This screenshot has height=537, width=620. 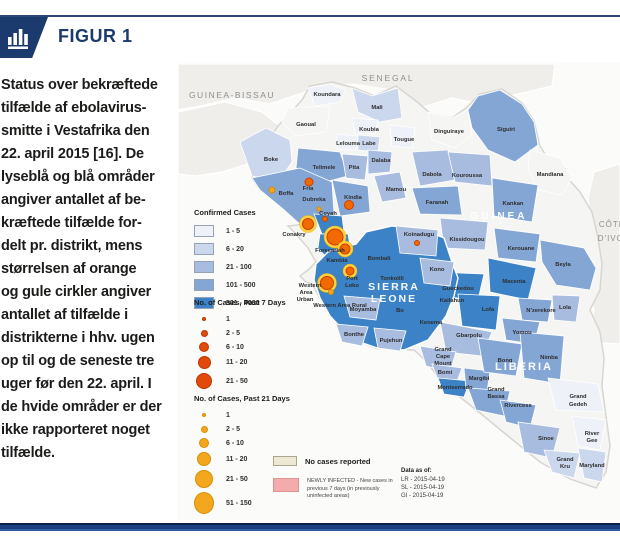 I want to click on district-label: Conakry, so click(x=294, y=235).